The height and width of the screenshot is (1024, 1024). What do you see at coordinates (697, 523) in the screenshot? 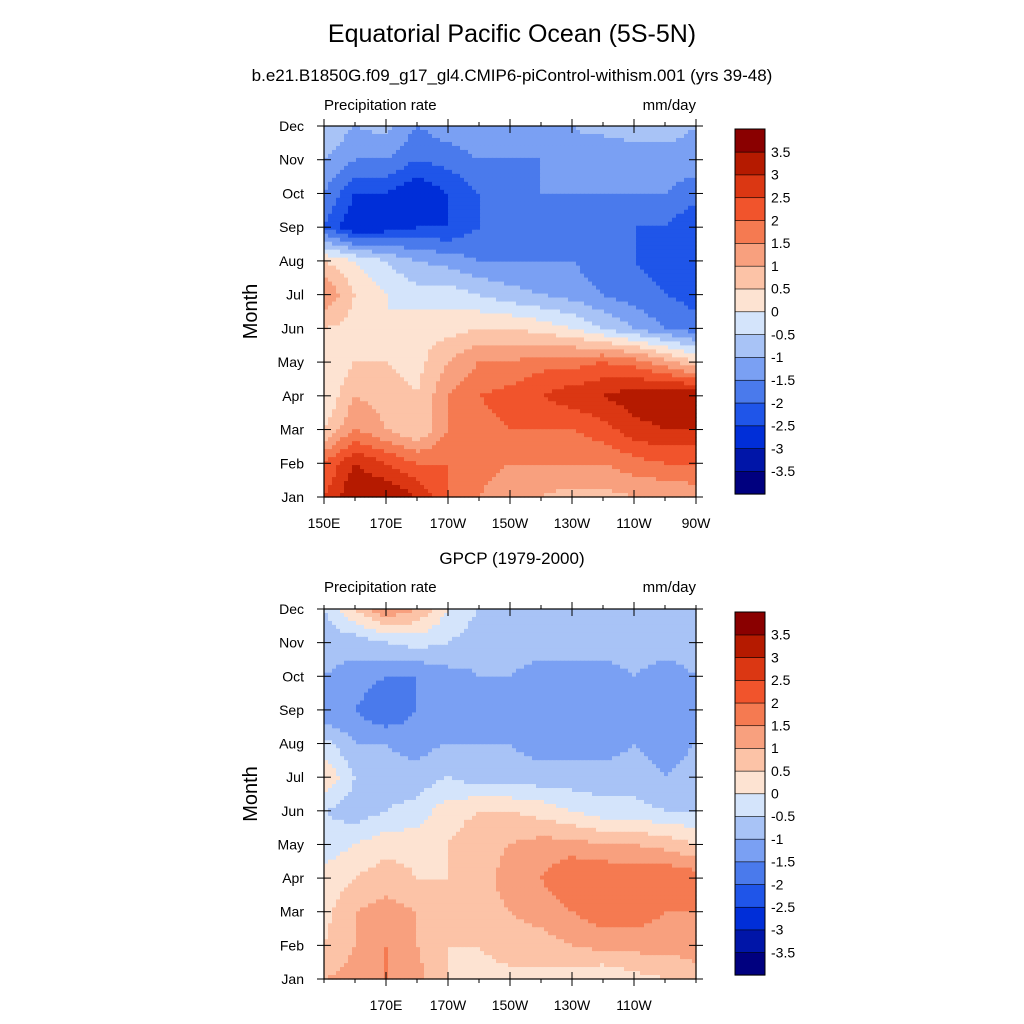
I see `x-tick-label: 90W` at bounding box center [697, 523].